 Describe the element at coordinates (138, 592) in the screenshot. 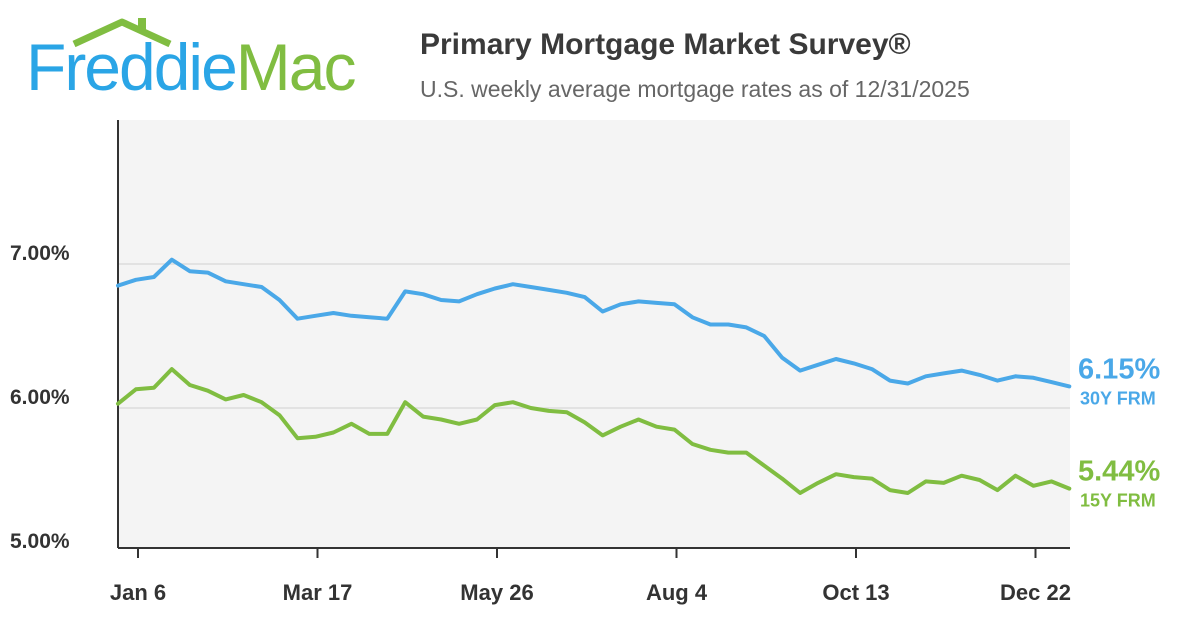

I see `x-tick-label: Jan 6` at that location.